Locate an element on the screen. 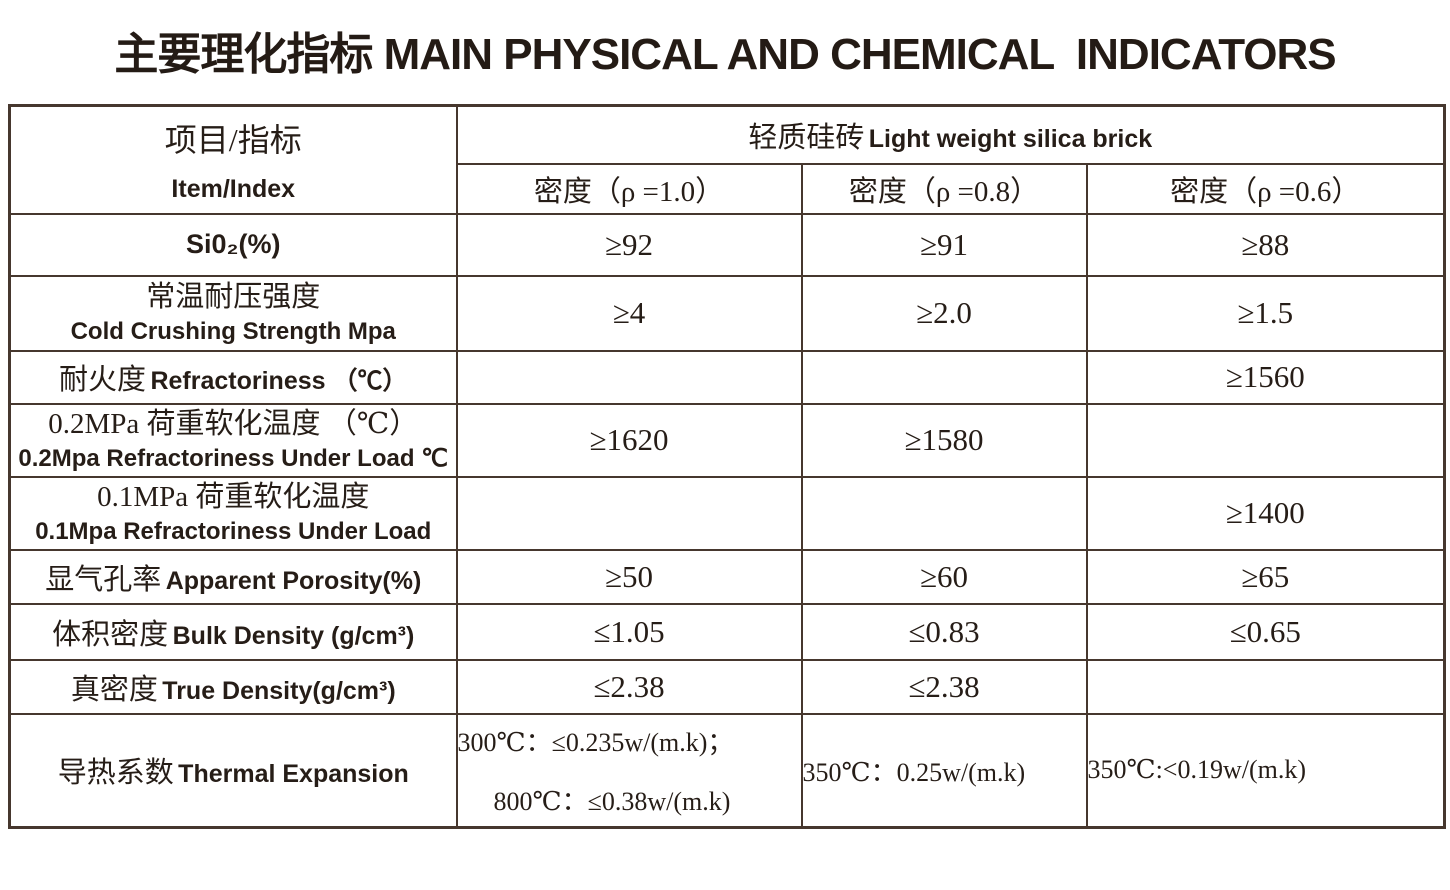 This screenshot has width=1450, height=890. row-label-thermal-conductivity: 导热系数 Thermal Expansion is located at coordinates (233, 770).